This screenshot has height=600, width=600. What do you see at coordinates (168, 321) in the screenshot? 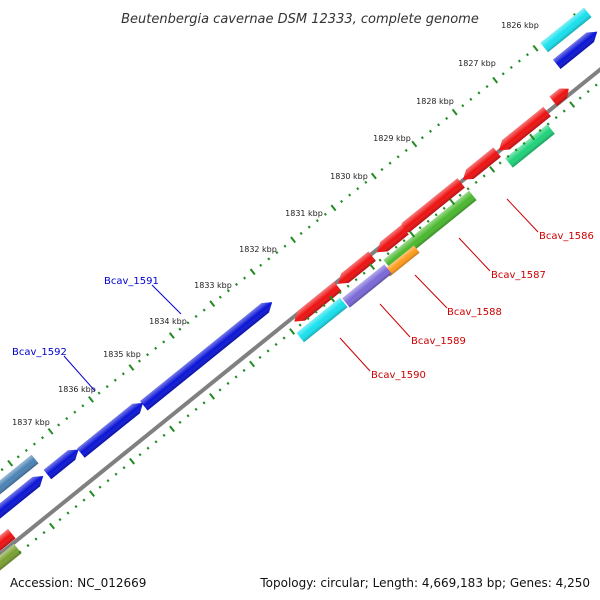
I see `scale-label: 1834 kbp` at bounding box center [168, 321].